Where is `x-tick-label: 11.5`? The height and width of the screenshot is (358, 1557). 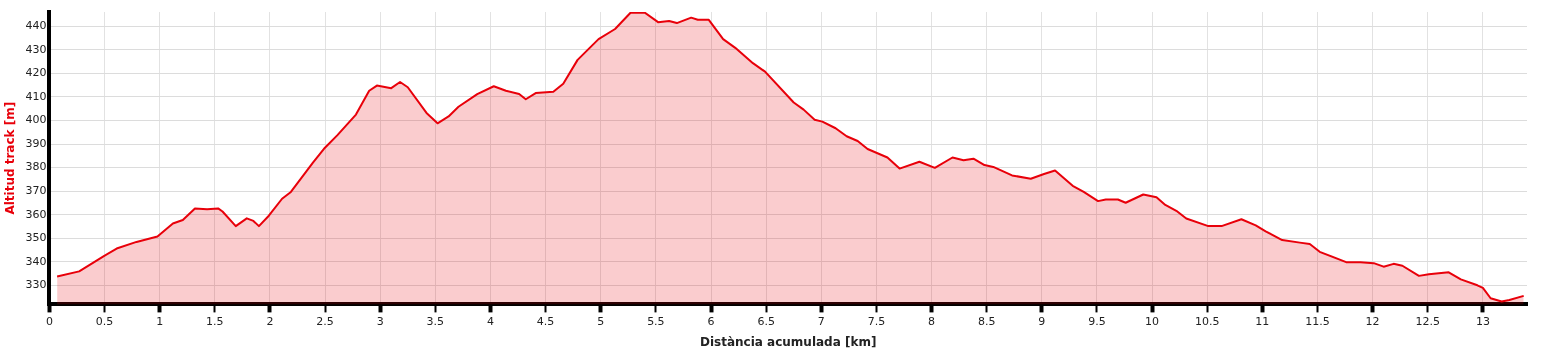
x-tick-label: 11.5 is located at coordinates (1317, 321).